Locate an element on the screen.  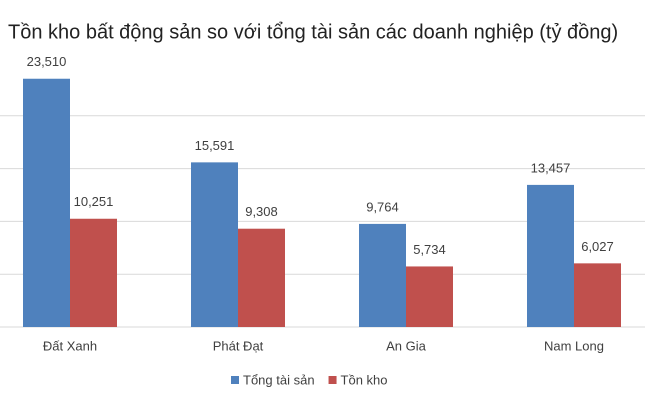
data-label: 5,734 is located at coordinates (429, 249).